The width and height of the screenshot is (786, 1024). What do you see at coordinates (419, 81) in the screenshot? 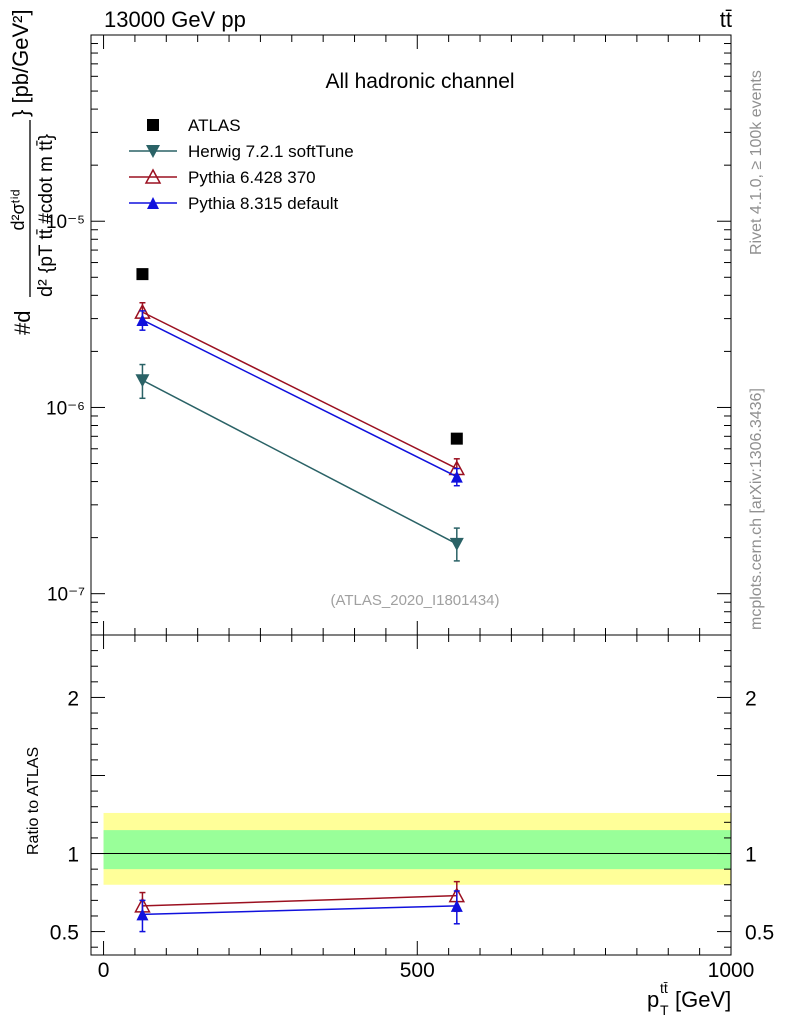
I see `main-title: All hadronic channel` at bounding box center [419, 81].